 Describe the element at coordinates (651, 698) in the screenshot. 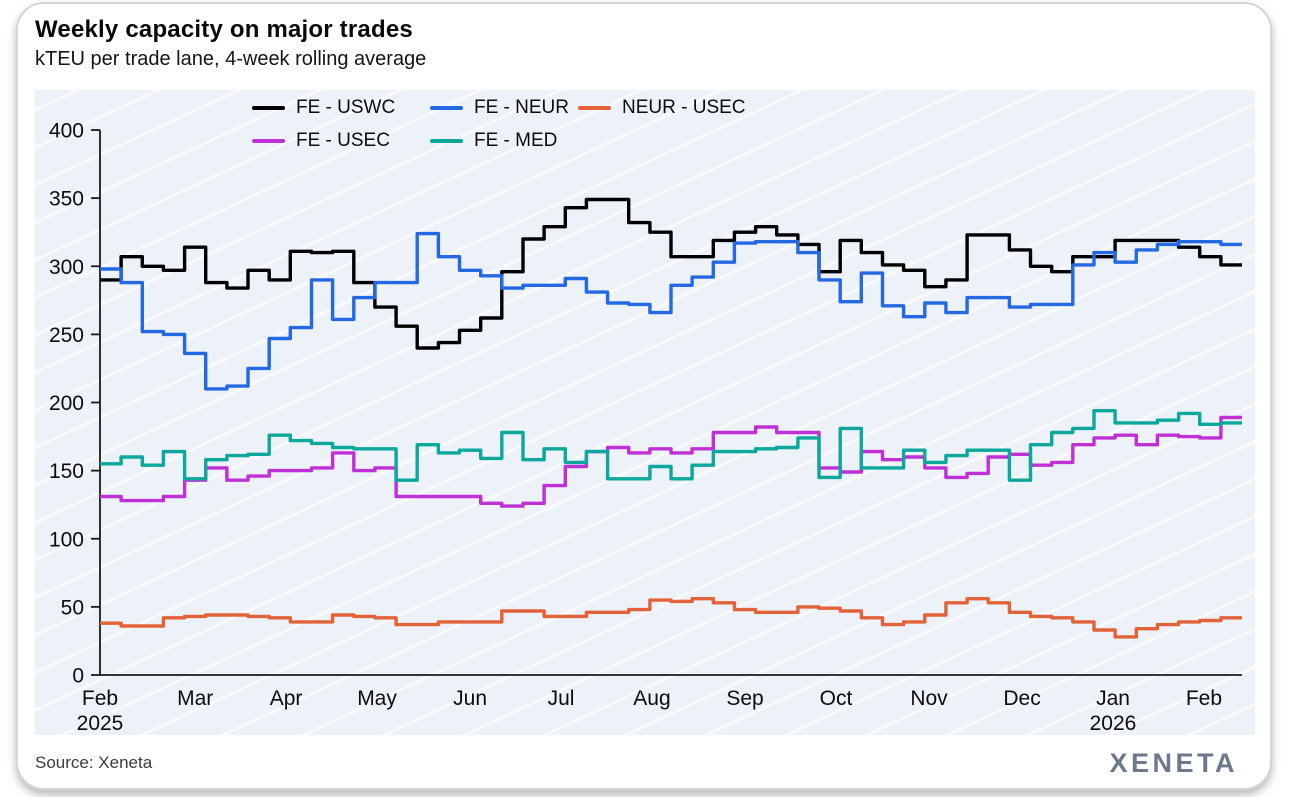

I see `x-tick-label: Aug` at that location.